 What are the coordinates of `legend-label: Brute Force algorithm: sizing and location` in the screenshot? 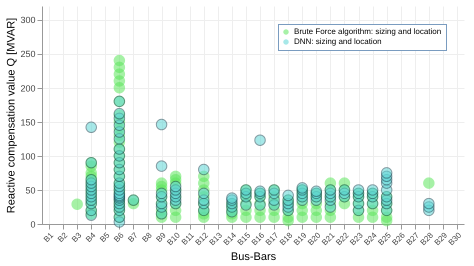 It's located at (368, 31).